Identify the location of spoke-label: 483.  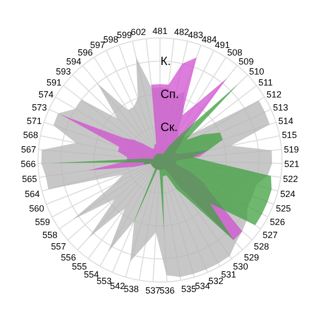
(196, 35).